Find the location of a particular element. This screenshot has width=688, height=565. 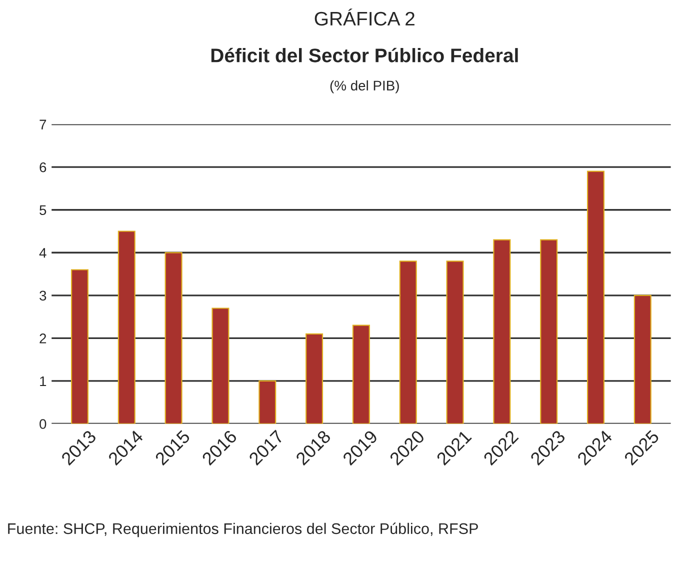

y-tick-label: 4 is located at coordinates (42, 253).